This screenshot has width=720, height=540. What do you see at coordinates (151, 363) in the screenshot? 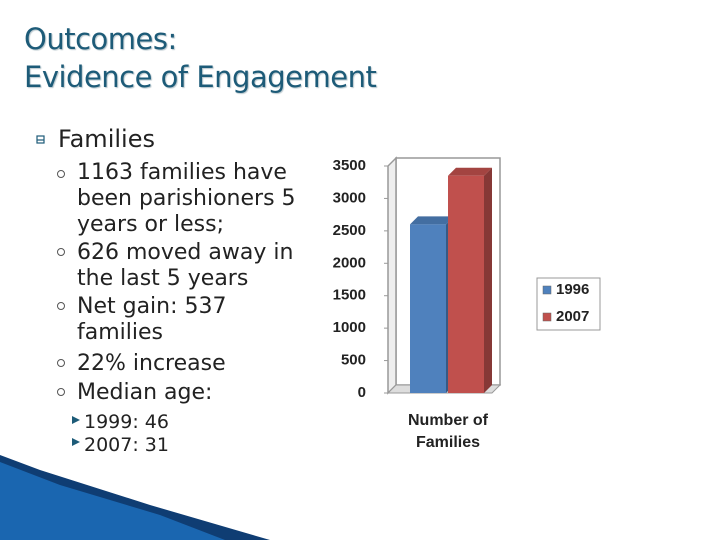
I see `bullet-item: 22% increase` at bounding box center [151, 363].